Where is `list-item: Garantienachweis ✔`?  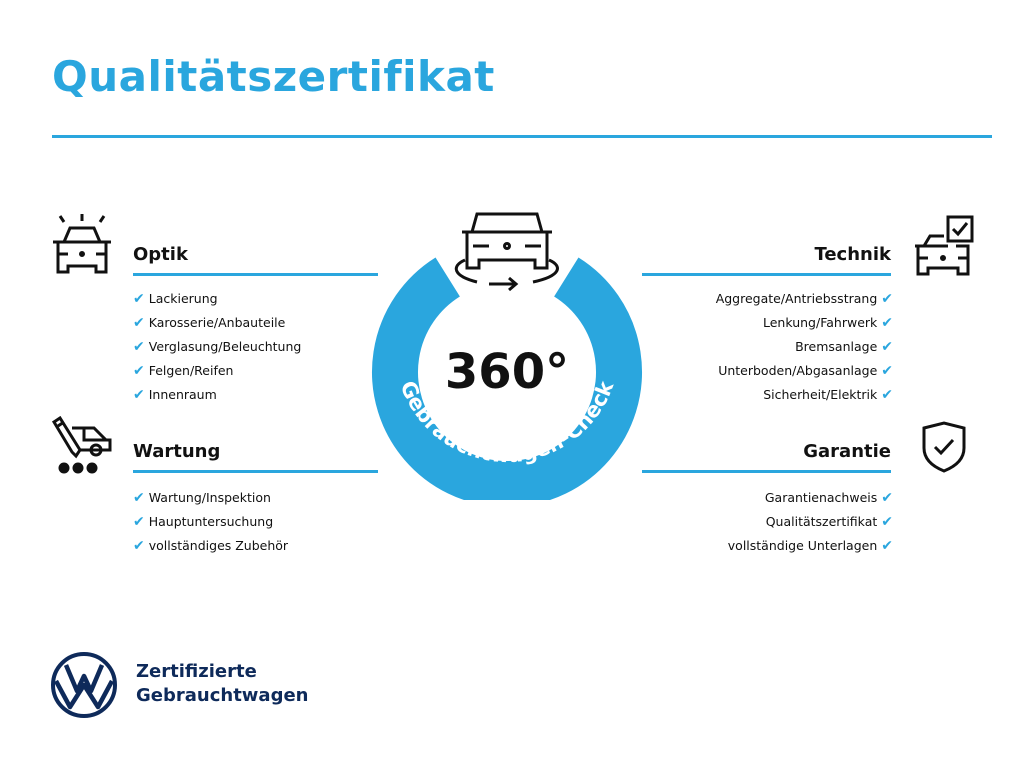
list-item: Garantienachweis ✔ is located at coordinates (828, 498).